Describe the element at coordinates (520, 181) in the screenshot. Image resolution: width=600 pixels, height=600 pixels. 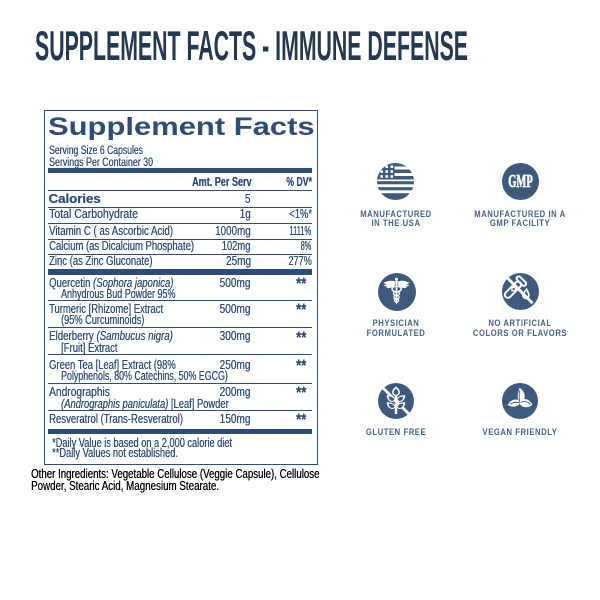
I see `svg-text: GMP` at that location.